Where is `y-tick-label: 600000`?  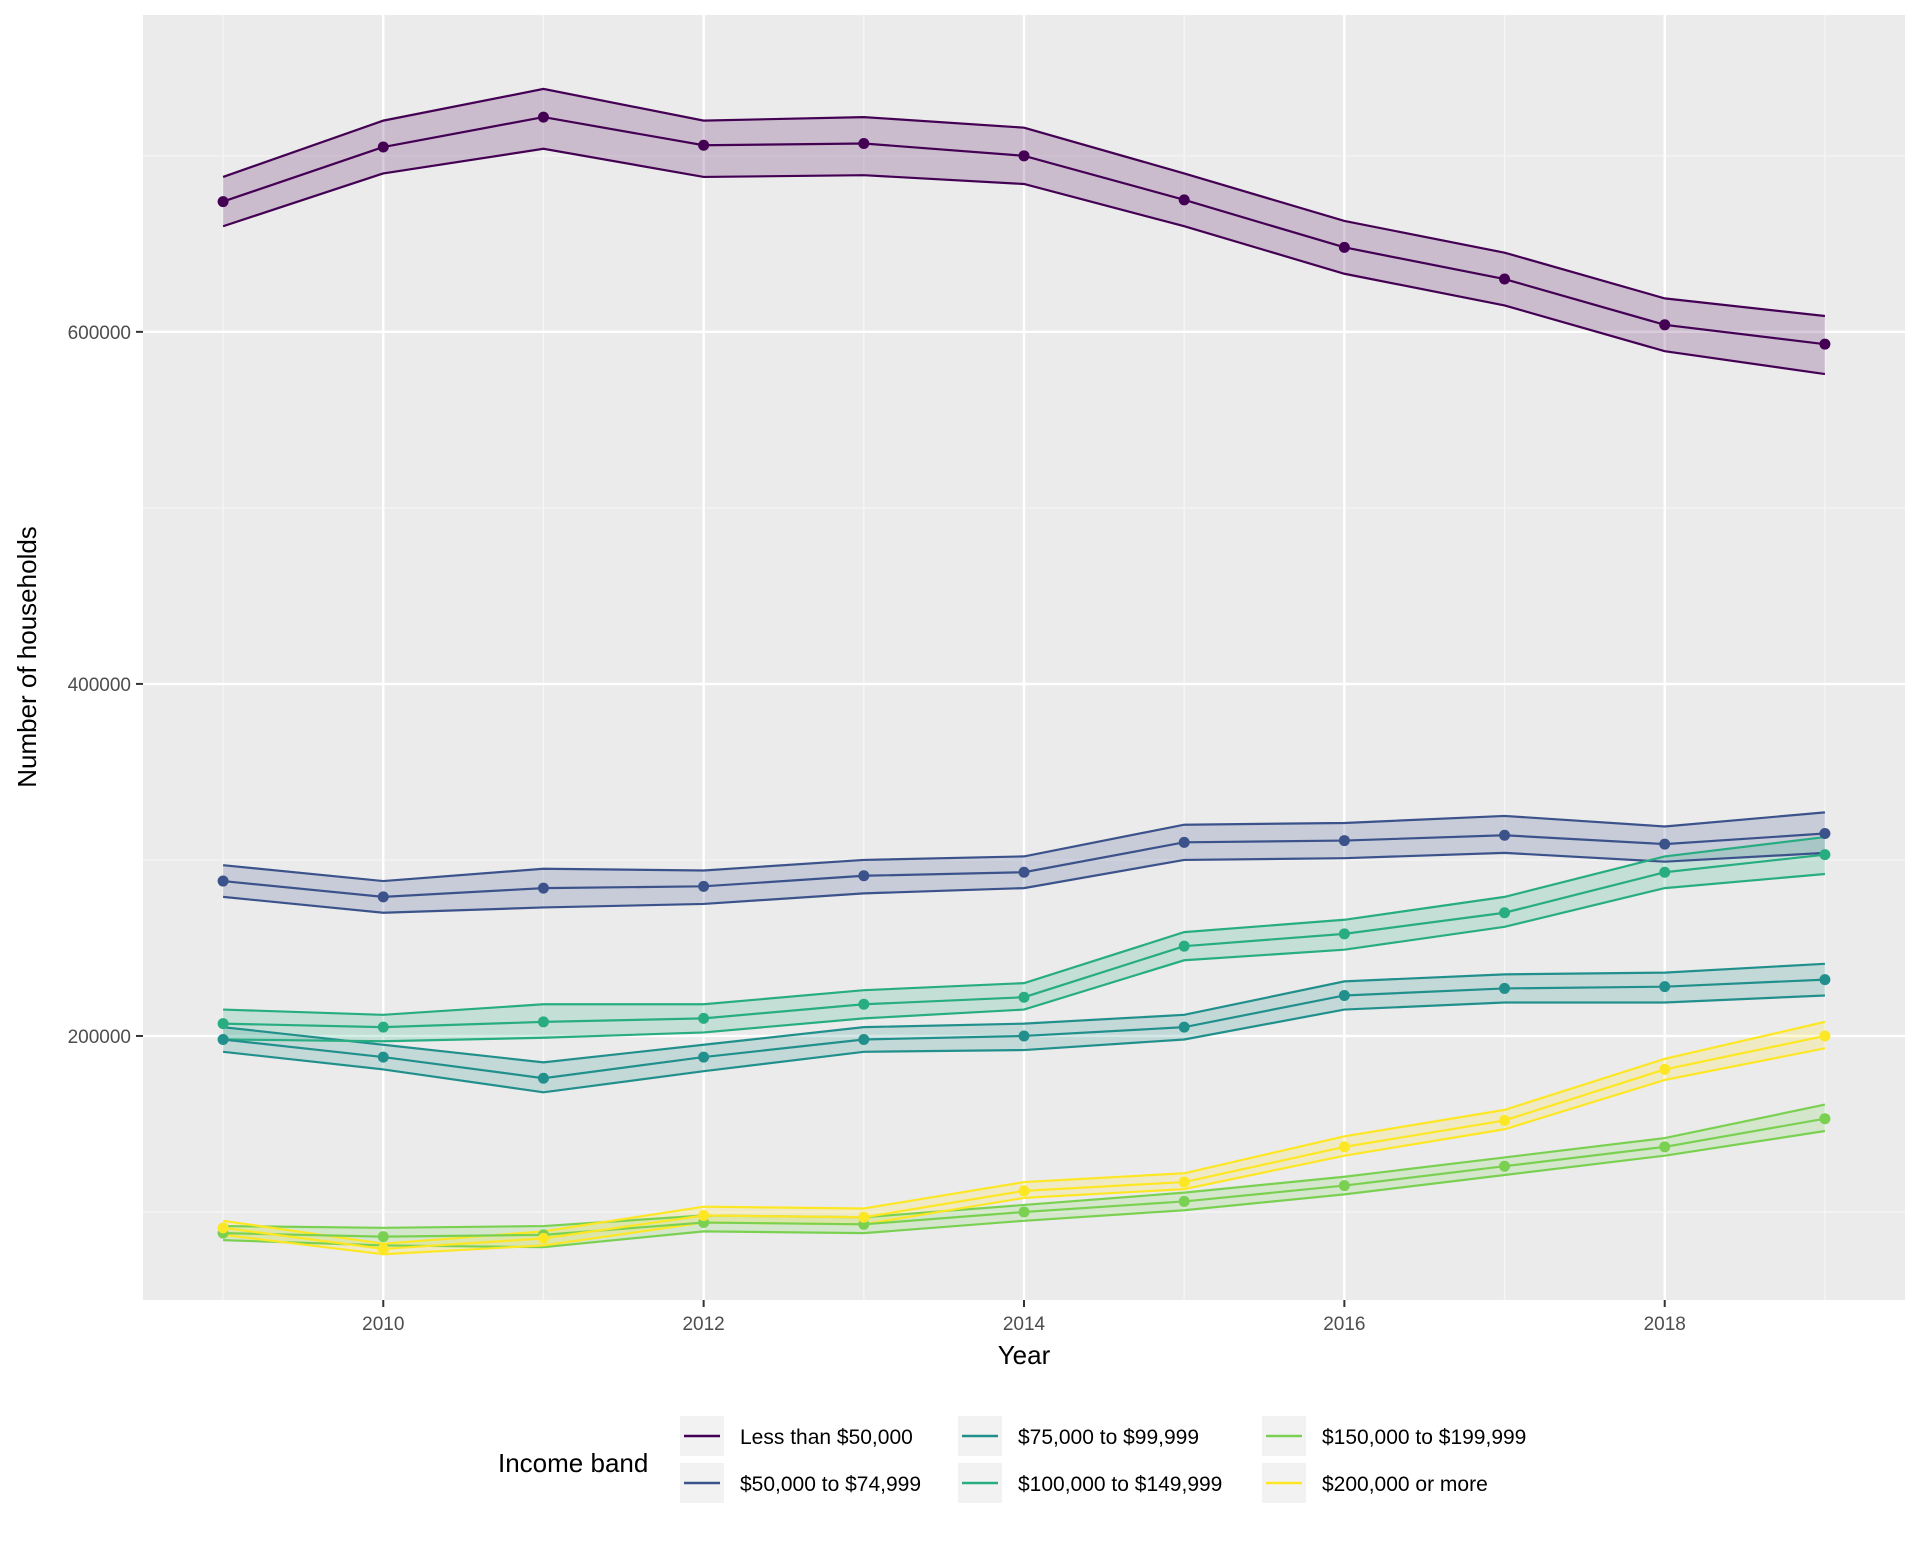
y-tick-label: 600000 is located at coordinates (99, 333).